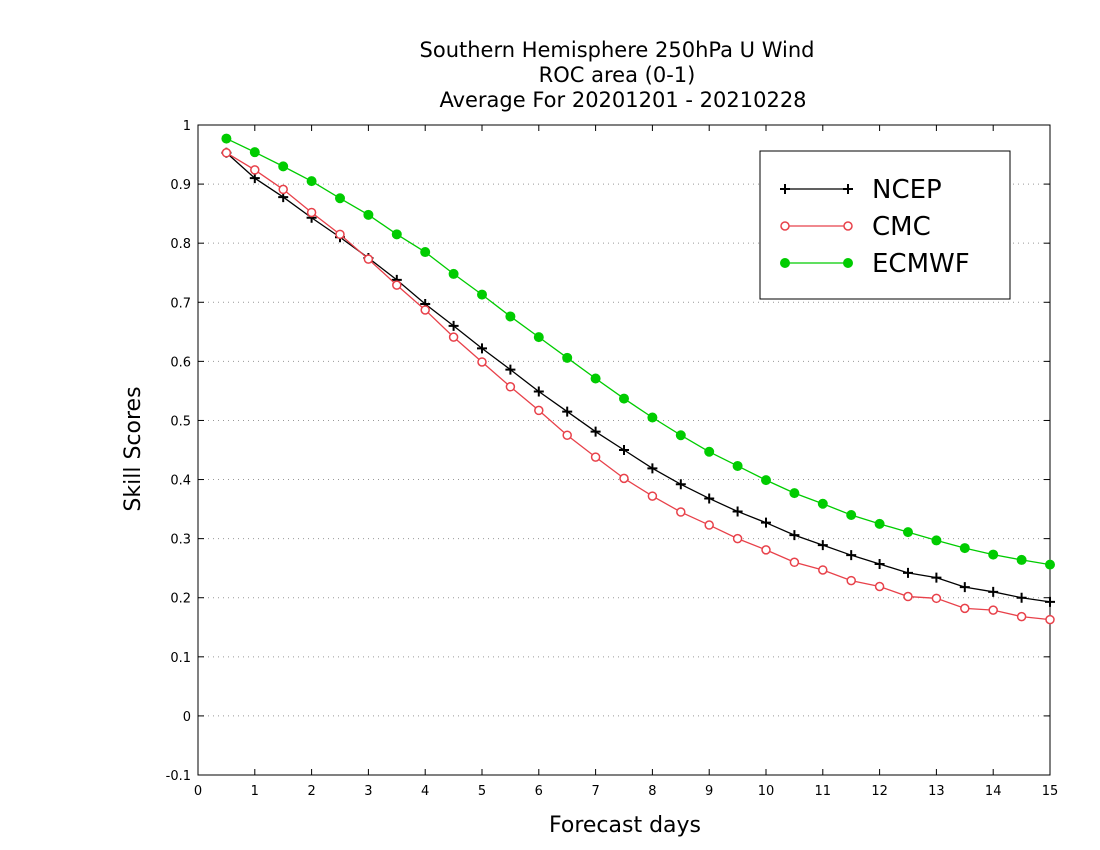  What do you see at coordinates (180, 185) in the screenshot?
I see `y-tick-label: 0.9` at bounding box center [180, 185].